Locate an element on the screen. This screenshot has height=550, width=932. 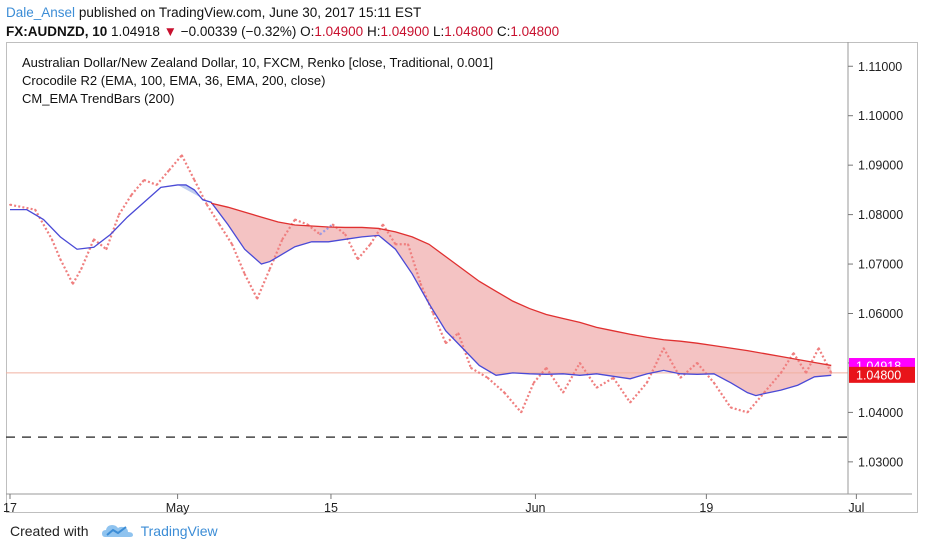
y-tick-label: 1.10000 is located at coordinates (880, 116).